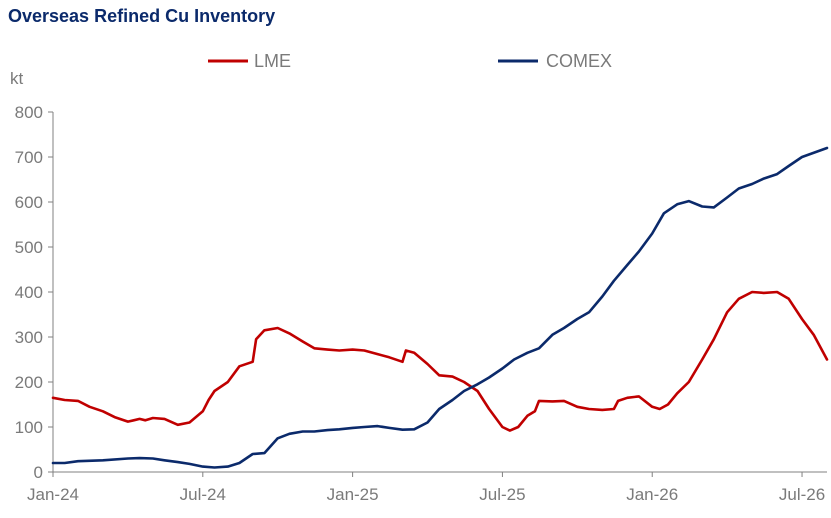 Image resolution: width=831 pixels, height=518 pixels. What do you see at coordinates (353, 494) in the screenshot?
I see `x-tick-label: Jan-25` at bounding box center [353, 494].